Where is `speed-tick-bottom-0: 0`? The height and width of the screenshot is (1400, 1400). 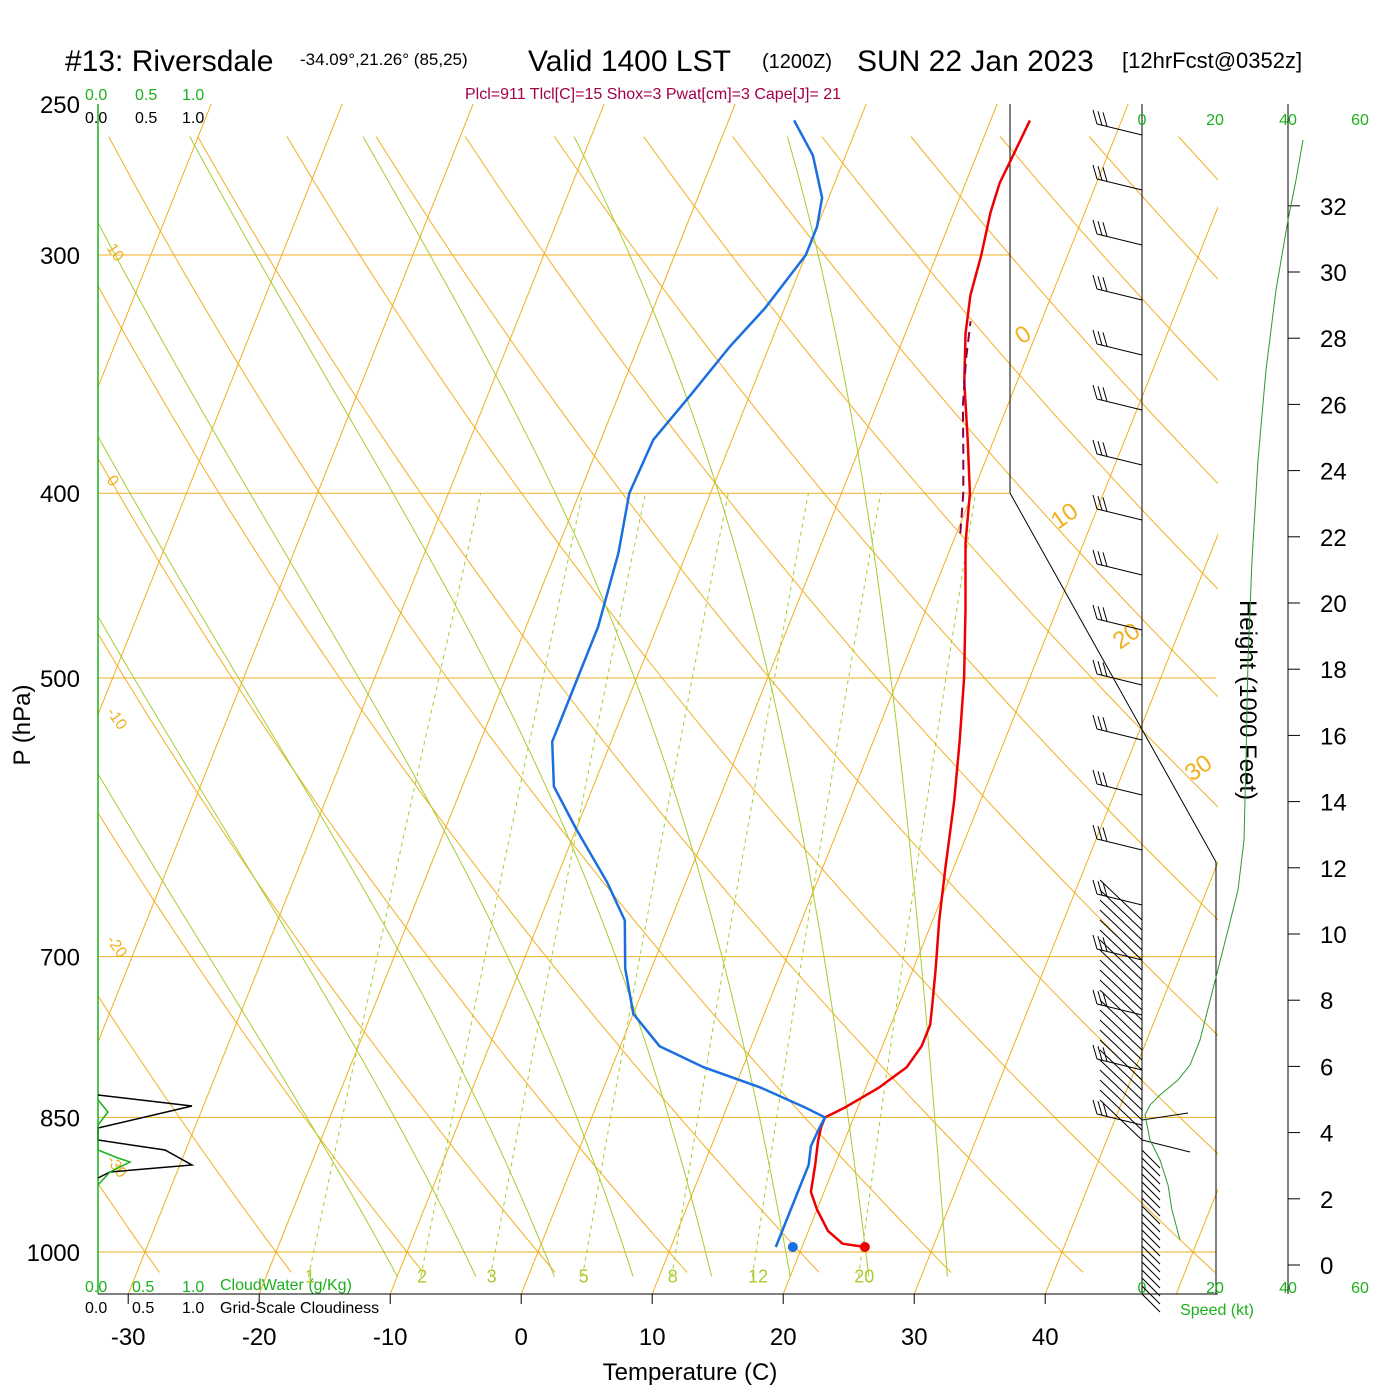
speed-tick-bottom-0: 0 is located at coordinates (1142, 1288).